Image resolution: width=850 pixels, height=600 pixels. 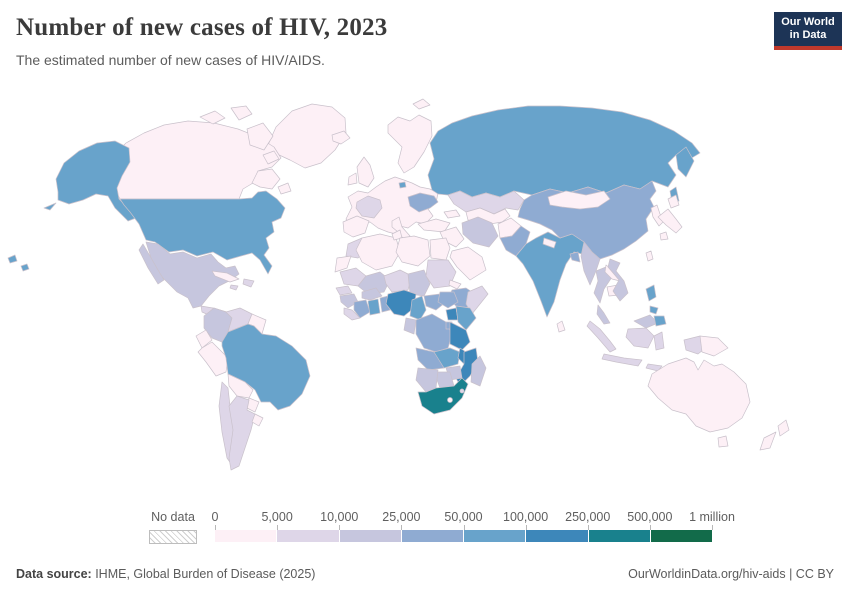 I want to click on country-mongolia, so click(x=579, y=200).